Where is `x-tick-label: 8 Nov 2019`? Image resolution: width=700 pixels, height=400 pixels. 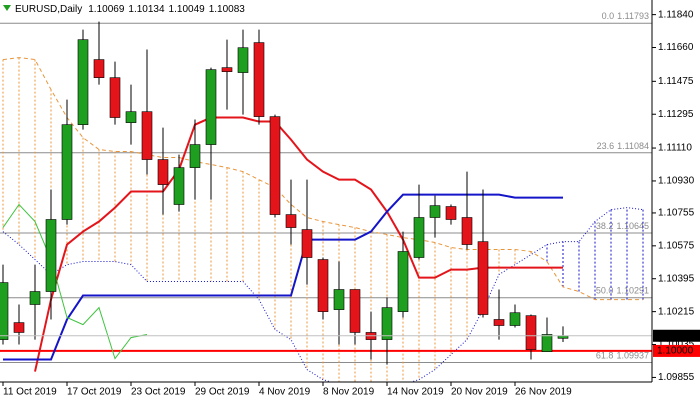 x-tick-label: 8 Nov 2019 is located at coordinates (349, 392).